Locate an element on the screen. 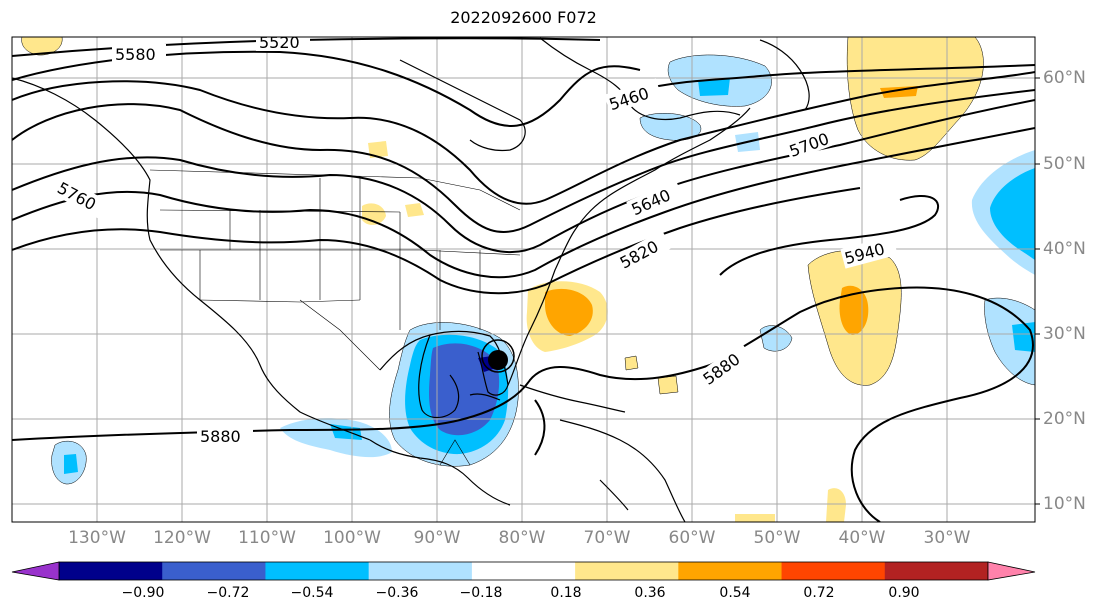 The width and height of the screenshot is (1105, 615). contour-label: 5520 is located at coordinates (279, 42).